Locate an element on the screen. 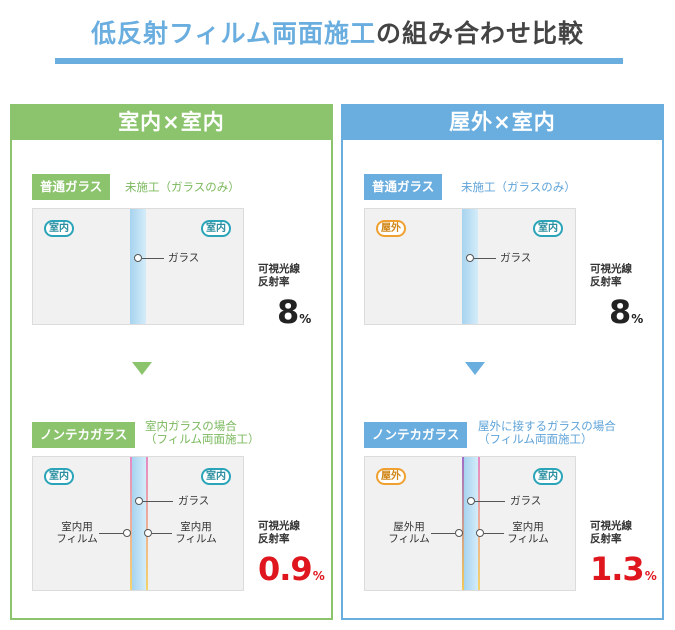 The image size is (675, 630). caption-line1: 室内ガラスの場合 is located at coordinates (191, 426).